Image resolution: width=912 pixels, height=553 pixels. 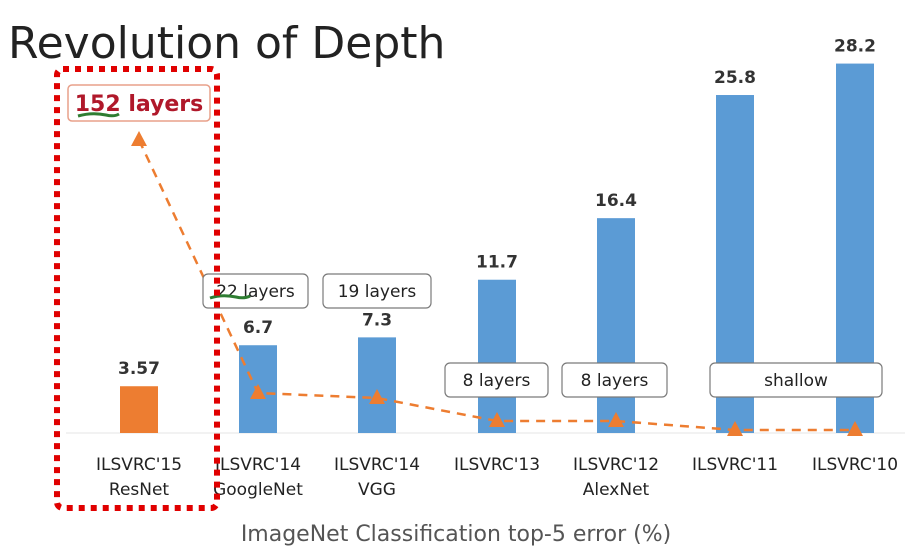 I want to click on tick-label: GoogleNet, so click(x=258, y=490).